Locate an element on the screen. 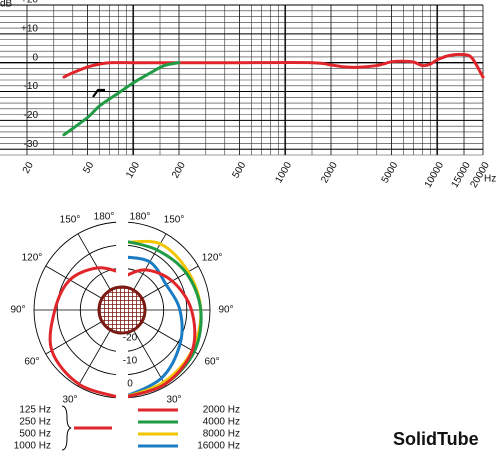 The width and height of the screenshot is (503, 455). ring-label: 0 is located at coordinates (130, 384).